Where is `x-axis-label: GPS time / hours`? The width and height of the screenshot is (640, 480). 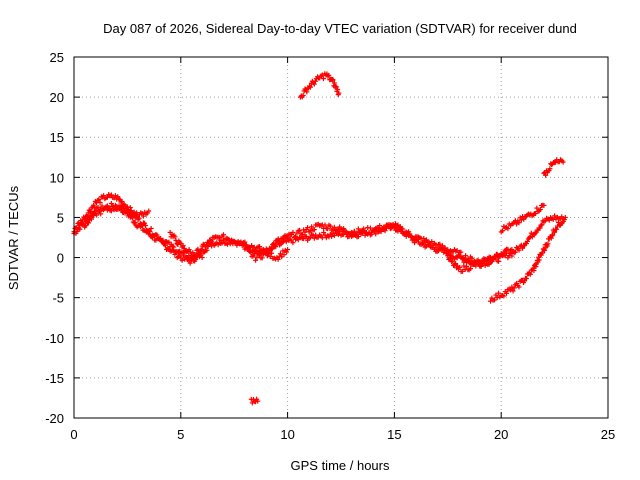 x-axis-label: GPS time / hours is located at coordinates (340, 465).